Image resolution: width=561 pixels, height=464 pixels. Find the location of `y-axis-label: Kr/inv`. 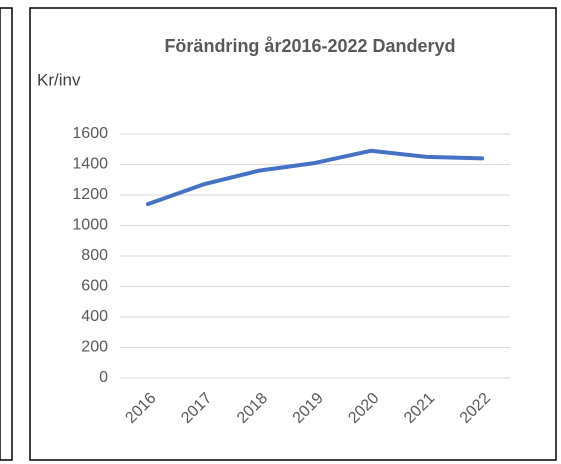

y-axis-label: Kr/inv is located at coordinates (59, 79).